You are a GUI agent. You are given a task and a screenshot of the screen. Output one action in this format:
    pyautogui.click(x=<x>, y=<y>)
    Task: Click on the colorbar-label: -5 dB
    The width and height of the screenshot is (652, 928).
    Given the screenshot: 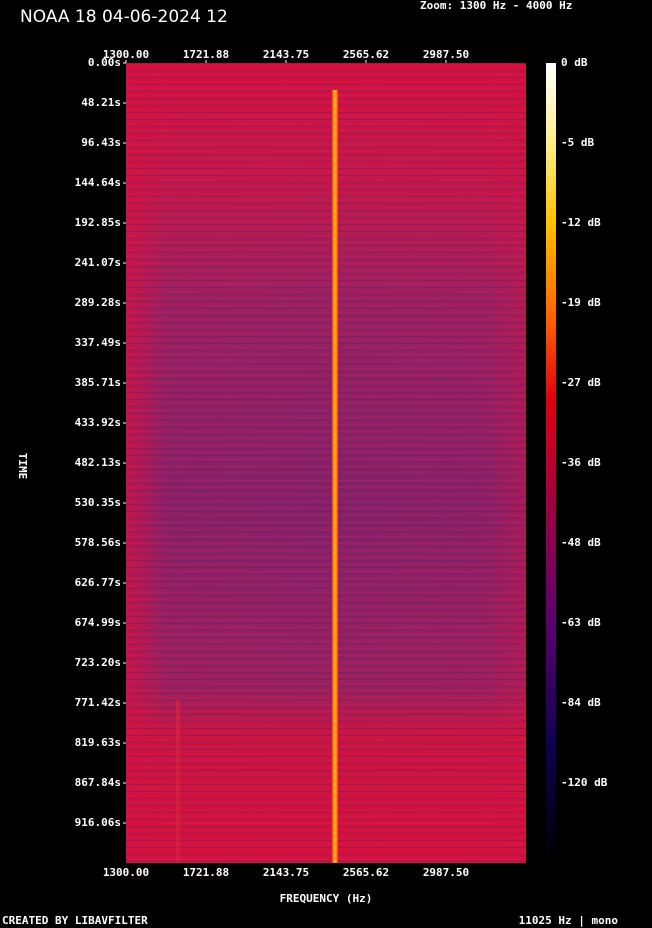 What is the action you would take?
    pyautogui.click(x=577, y=142)
    